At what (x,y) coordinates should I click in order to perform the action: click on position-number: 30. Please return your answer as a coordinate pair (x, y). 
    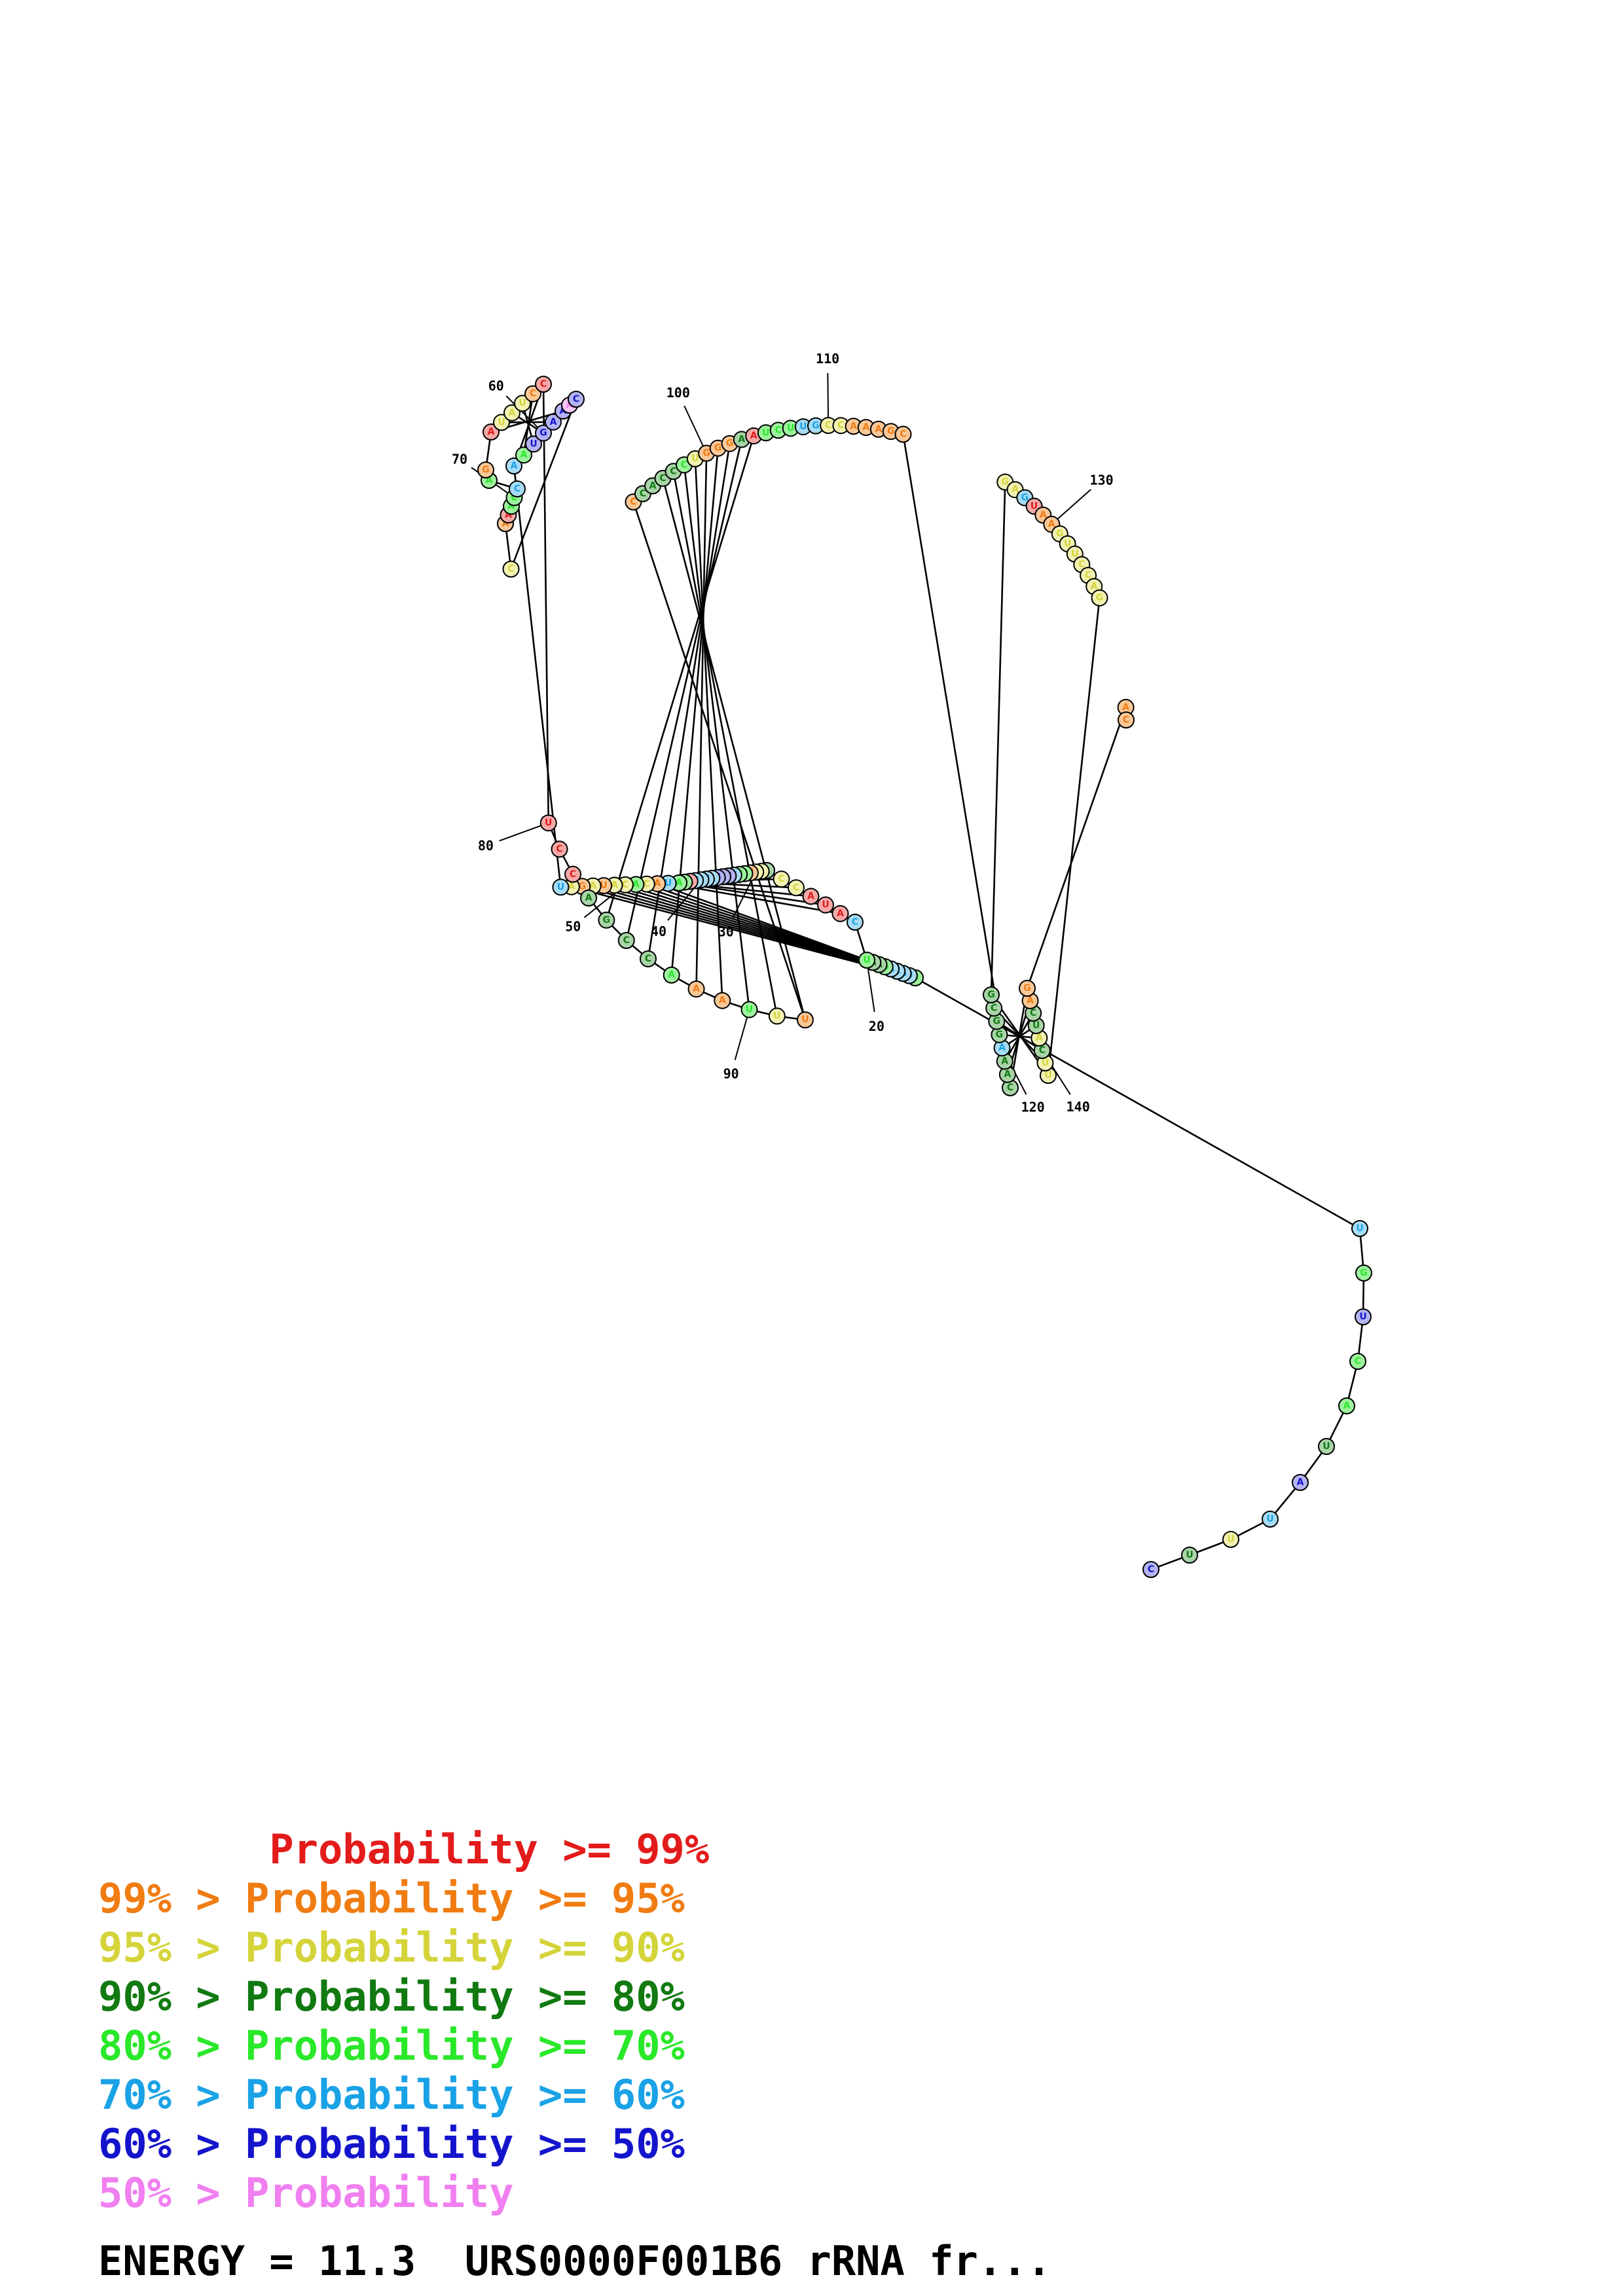
    Looking at the image, I should click on (726, 932).